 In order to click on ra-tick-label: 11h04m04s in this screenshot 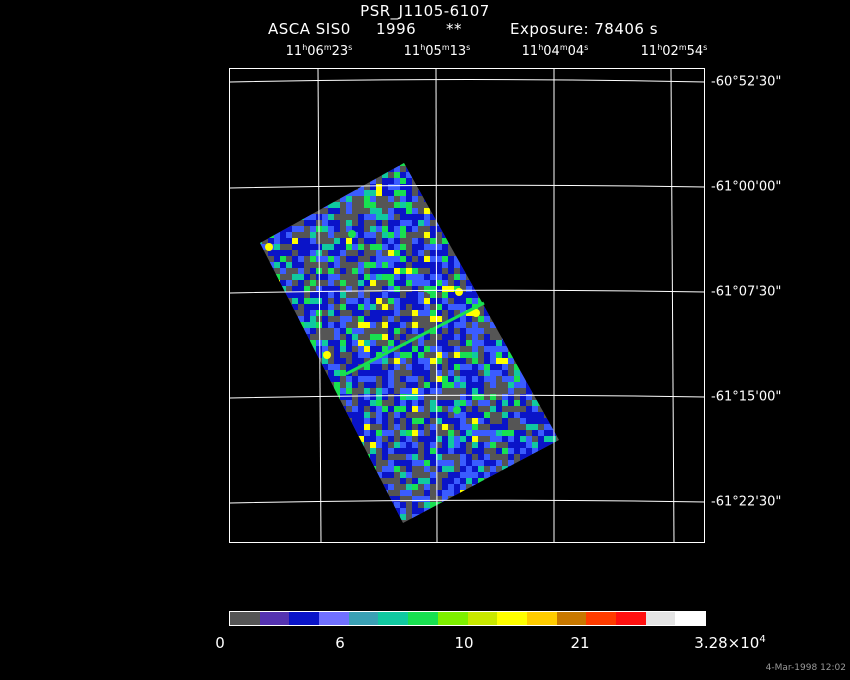, I will do `click(555, 51)`.